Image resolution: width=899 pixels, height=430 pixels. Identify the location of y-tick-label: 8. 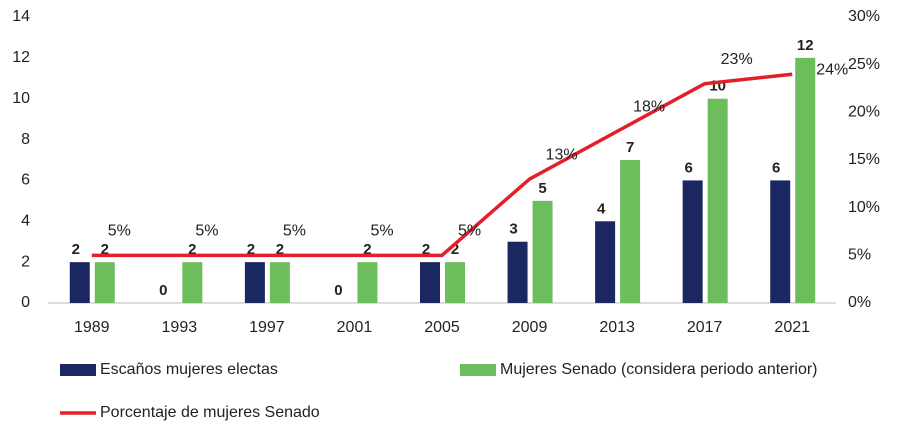
(25, 139).